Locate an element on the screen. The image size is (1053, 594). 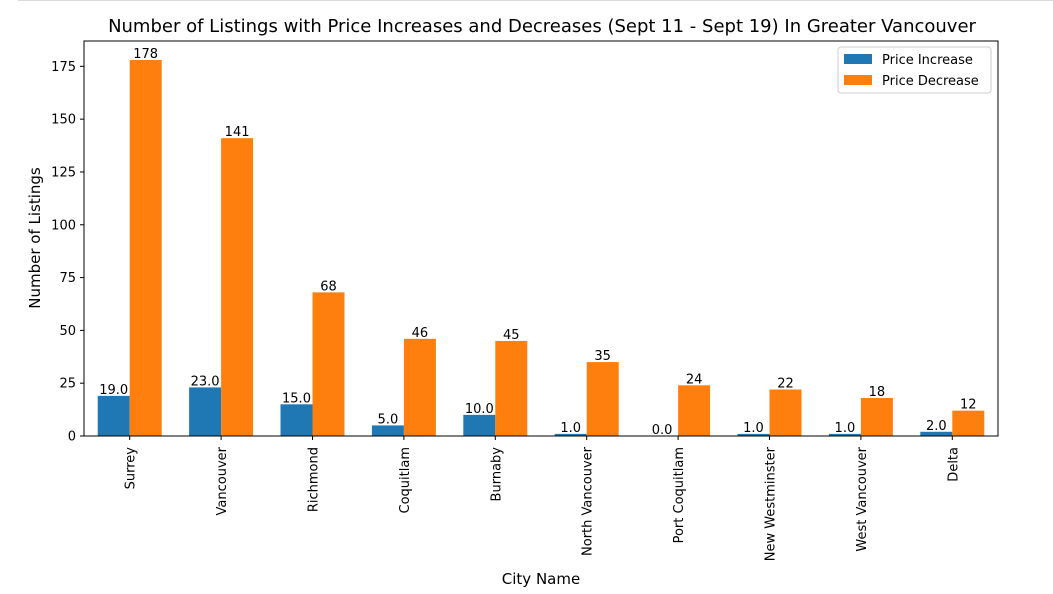
data-label: 46 is located at coordinates (420, 333).